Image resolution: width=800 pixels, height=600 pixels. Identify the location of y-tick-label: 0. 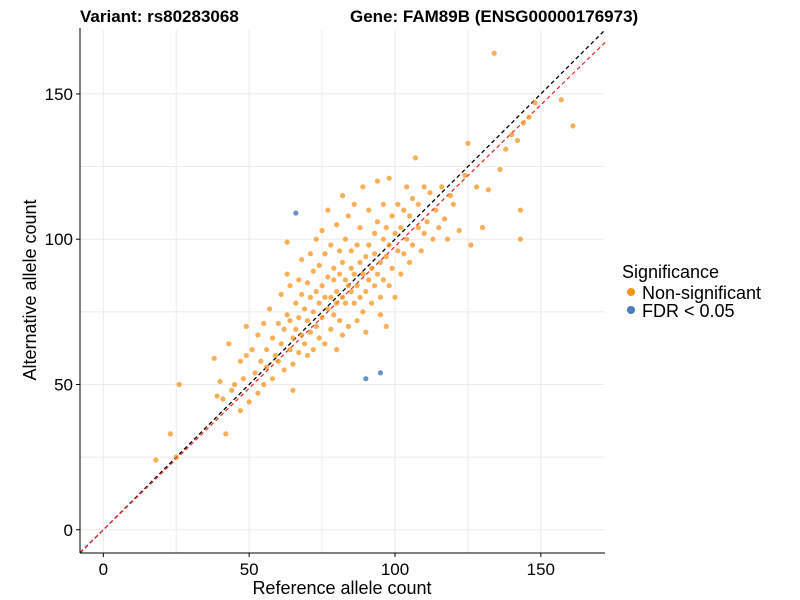
(68, 530).